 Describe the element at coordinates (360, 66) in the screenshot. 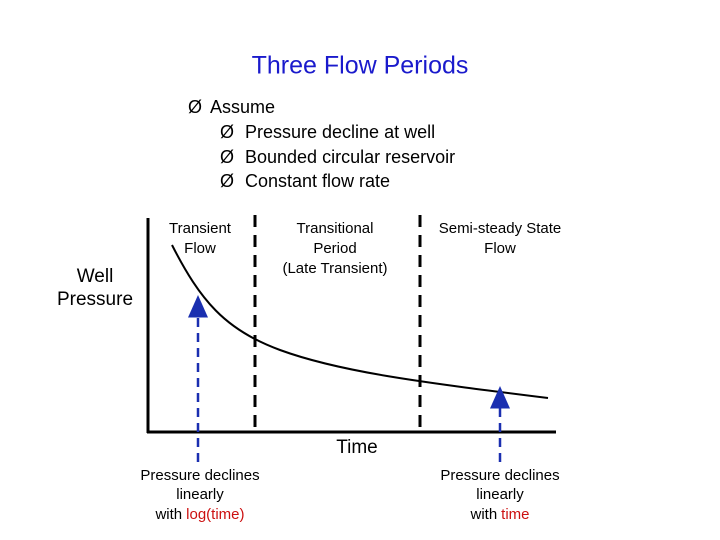

I see `title: Three Flow Periods` at that location.